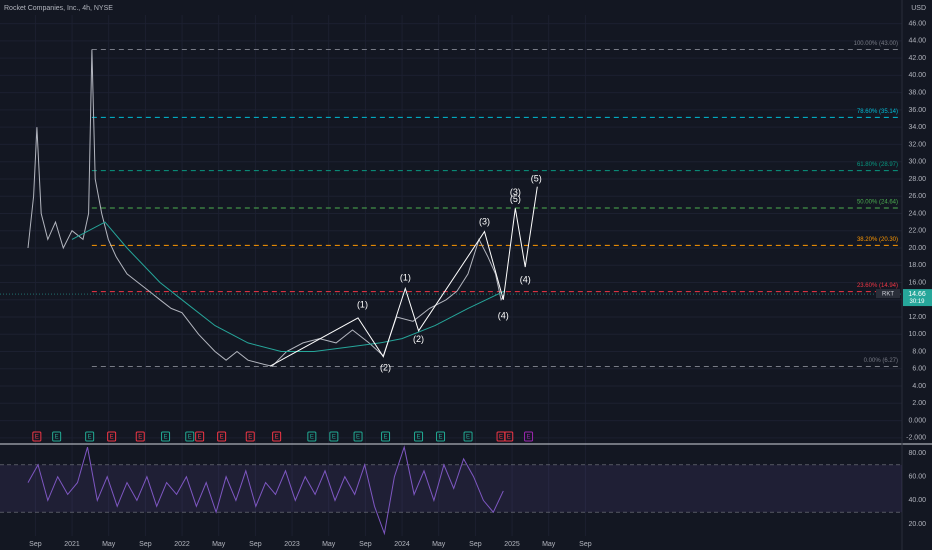 This screenshot has height=550, width=932. Describe the element at coordinates (917, 231) in the screenshot. I see `y-tick-label: 22.00` at that location.